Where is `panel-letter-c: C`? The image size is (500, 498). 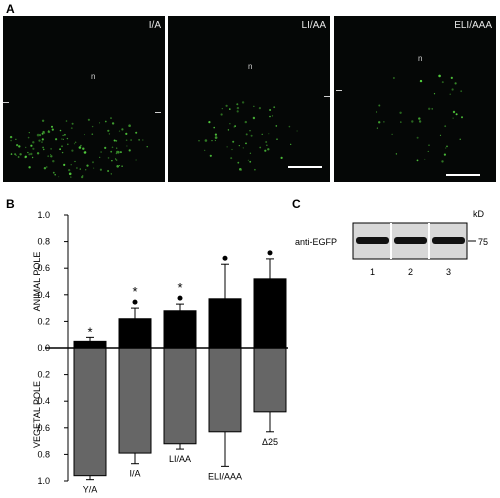
panel-letter-c: C is located at coordinates (296, 204).